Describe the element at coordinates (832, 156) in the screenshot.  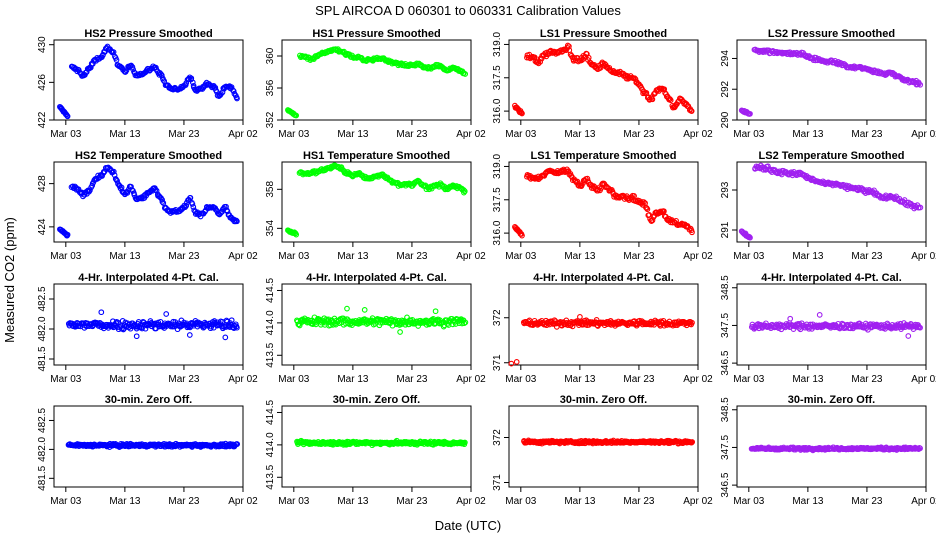
I see `panel-title: LS2 Temperature Smoothed` at that location.